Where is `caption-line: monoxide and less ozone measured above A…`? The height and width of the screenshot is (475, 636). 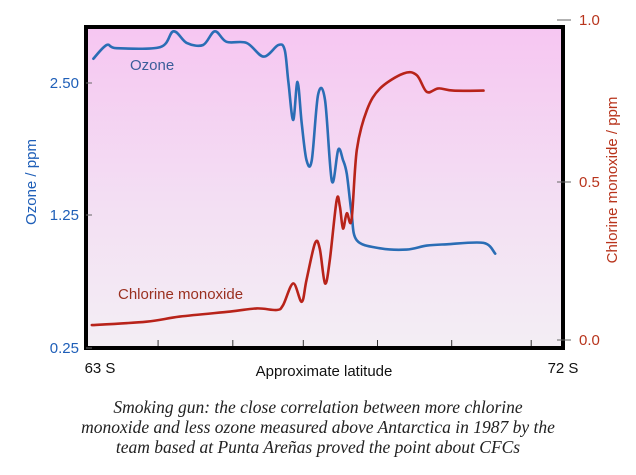
caption-line: monoxide and less ozone measured above A… is located at coordinates (318, 427).